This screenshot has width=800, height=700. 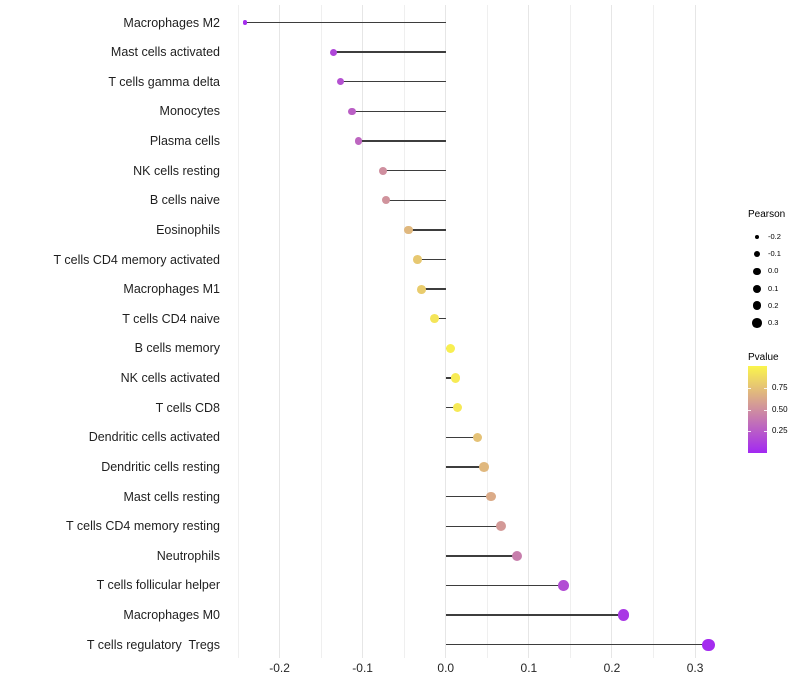 I want to click on x-tick-label: 0.3, so click(x=695, y=668).